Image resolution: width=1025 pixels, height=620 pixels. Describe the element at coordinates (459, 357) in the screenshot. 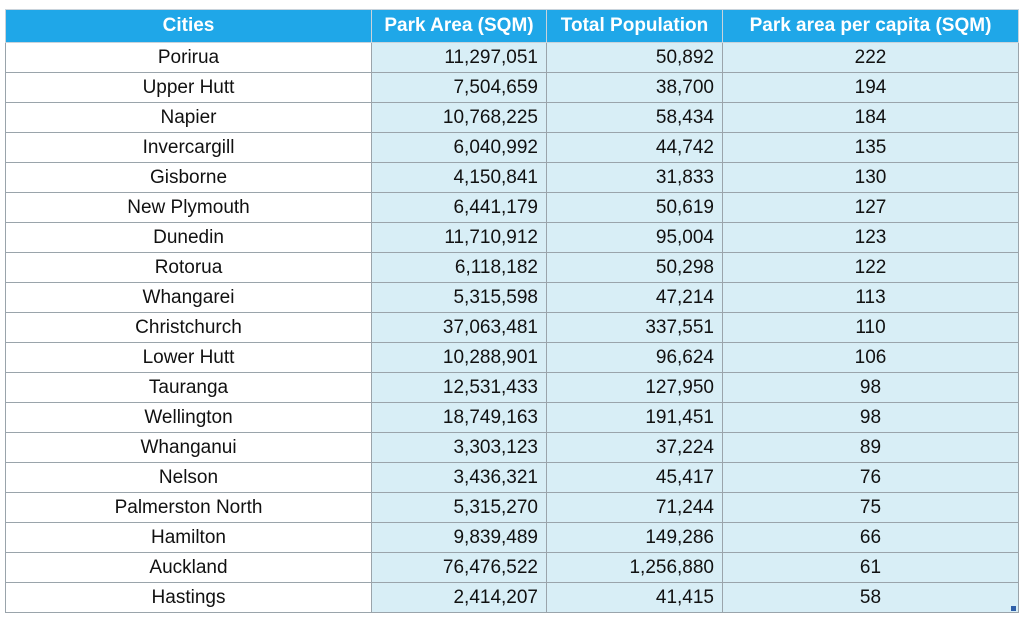

I see `cell-park-area: 10,288,901` at that location.